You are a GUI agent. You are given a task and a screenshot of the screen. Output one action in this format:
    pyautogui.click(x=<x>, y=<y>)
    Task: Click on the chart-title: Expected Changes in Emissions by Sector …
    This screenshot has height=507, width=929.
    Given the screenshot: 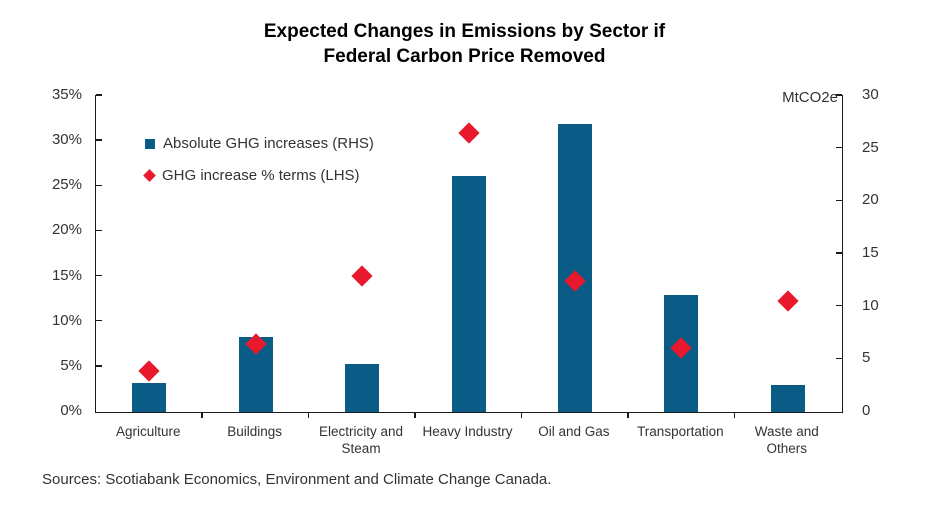 What is the action you would take?
    pyautogui.click(x=464, y=44)
    